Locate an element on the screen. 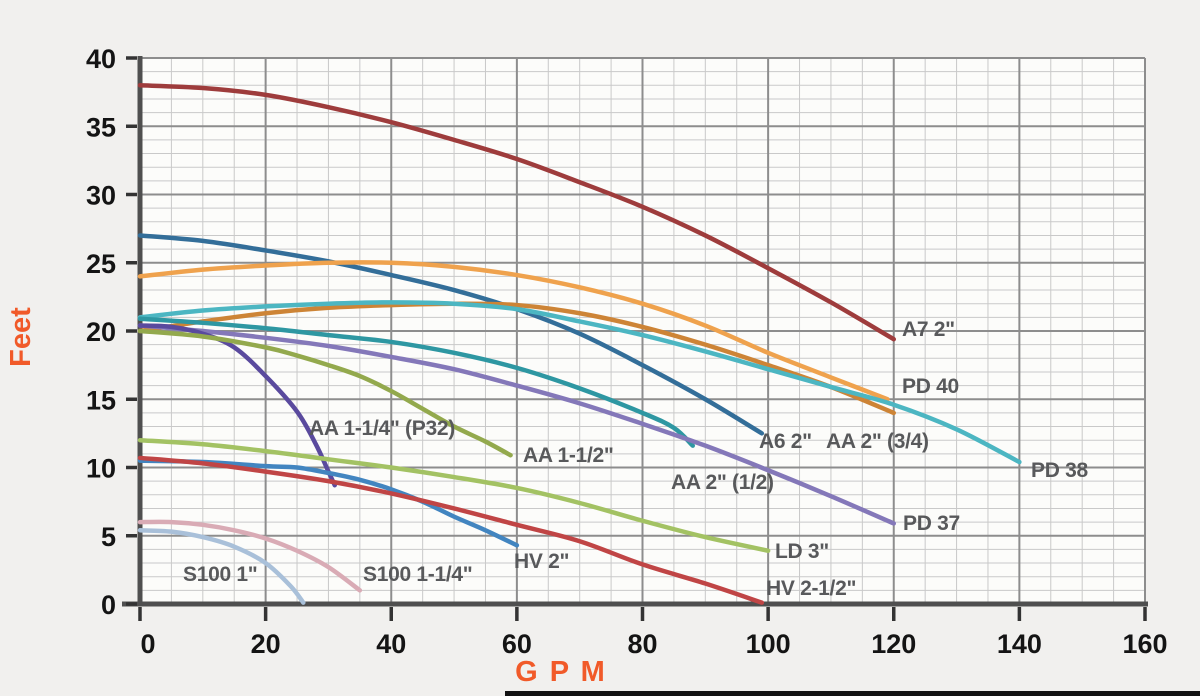  y-tick-label-10: 10 is located at coordinates (101, 469).